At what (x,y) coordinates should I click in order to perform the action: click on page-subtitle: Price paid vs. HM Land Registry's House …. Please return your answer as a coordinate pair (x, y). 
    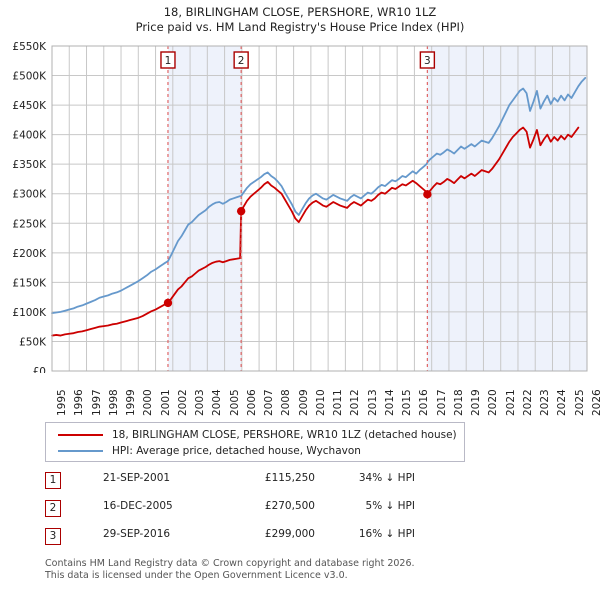
    Looking at the image, I should click on (300, 27).